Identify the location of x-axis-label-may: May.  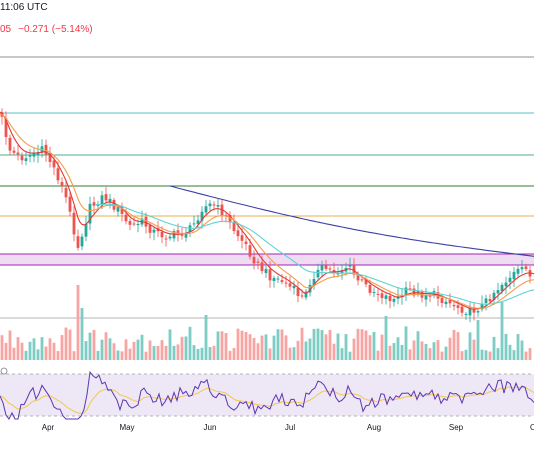
(126, 427).